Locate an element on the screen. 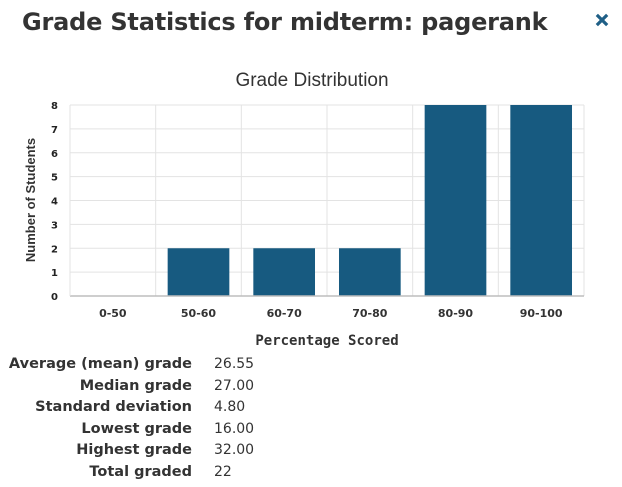  x-tick-label: 60-70 is located at coordinates (285, 313).